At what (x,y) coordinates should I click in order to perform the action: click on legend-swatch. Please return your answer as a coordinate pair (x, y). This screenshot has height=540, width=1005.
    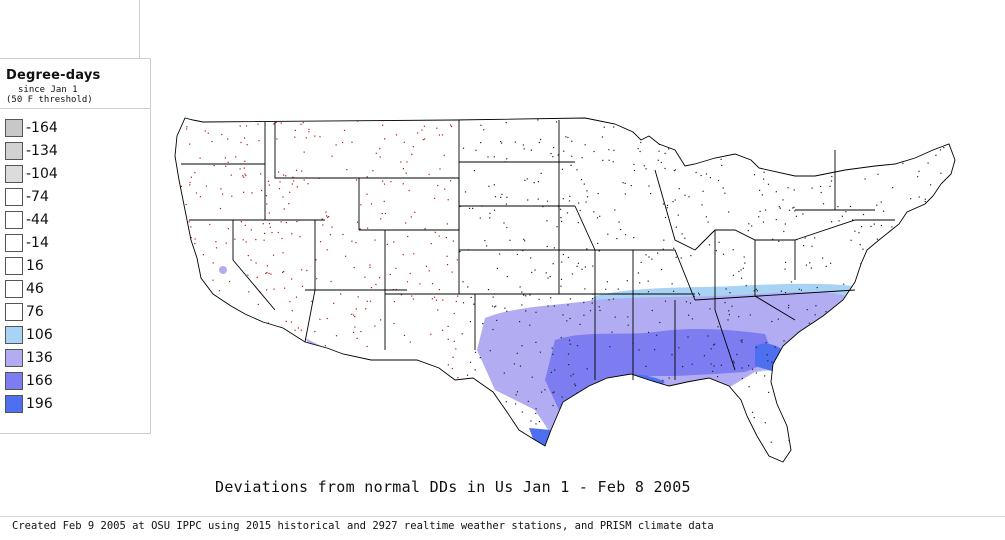
    Looking at the image, I should click on (14, 128).